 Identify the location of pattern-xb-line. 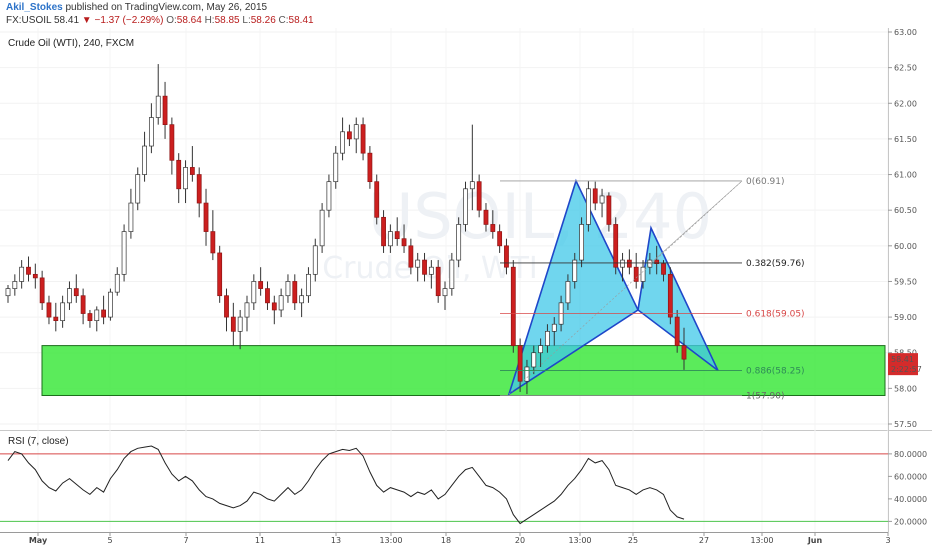
(573, 352).